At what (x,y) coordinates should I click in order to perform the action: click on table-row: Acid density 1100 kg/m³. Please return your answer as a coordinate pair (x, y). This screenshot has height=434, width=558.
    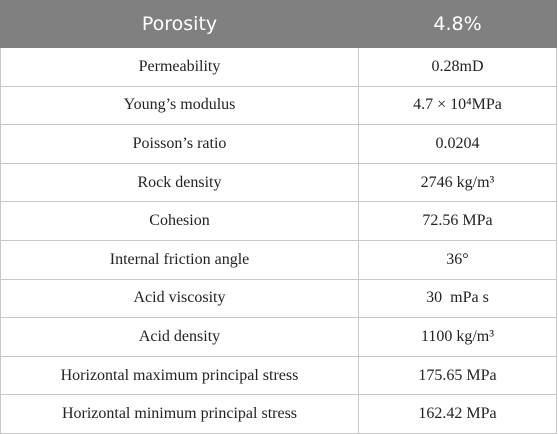
    Looking at the image, I should click on (278, 337).